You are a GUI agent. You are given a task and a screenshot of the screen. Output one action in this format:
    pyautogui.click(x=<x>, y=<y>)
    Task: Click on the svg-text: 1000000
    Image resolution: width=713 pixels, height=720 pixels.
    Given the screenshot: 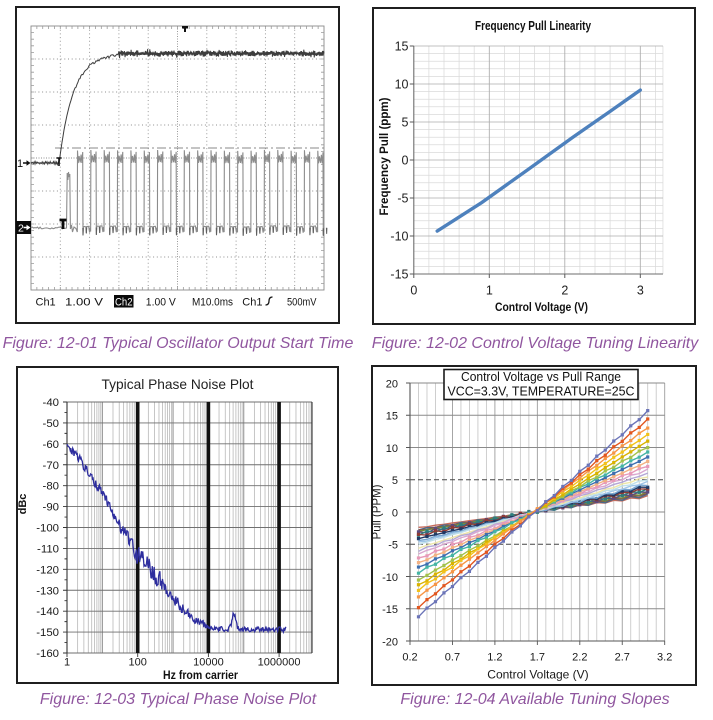 What is the action you would take?
    pyautogui.click(x=279, y=663)
    